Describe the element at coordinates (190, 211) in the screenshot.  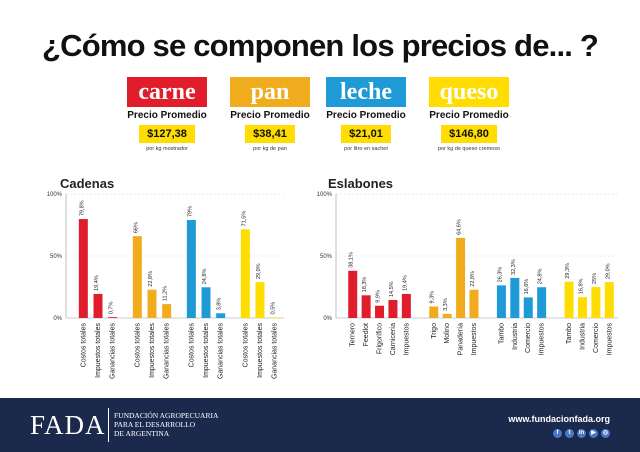
I see `data-label: 79%` at that location.